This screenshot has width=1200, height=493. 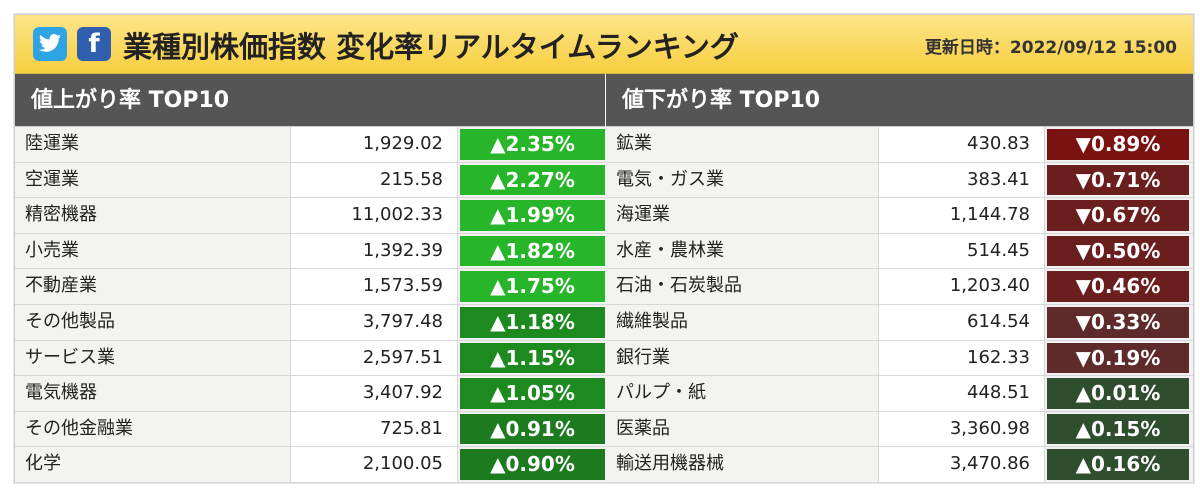 What do you see at coordinates (374, 251) in the screenshot?
I see `index-value: 1,392.39` at bounding box center [374, 251].